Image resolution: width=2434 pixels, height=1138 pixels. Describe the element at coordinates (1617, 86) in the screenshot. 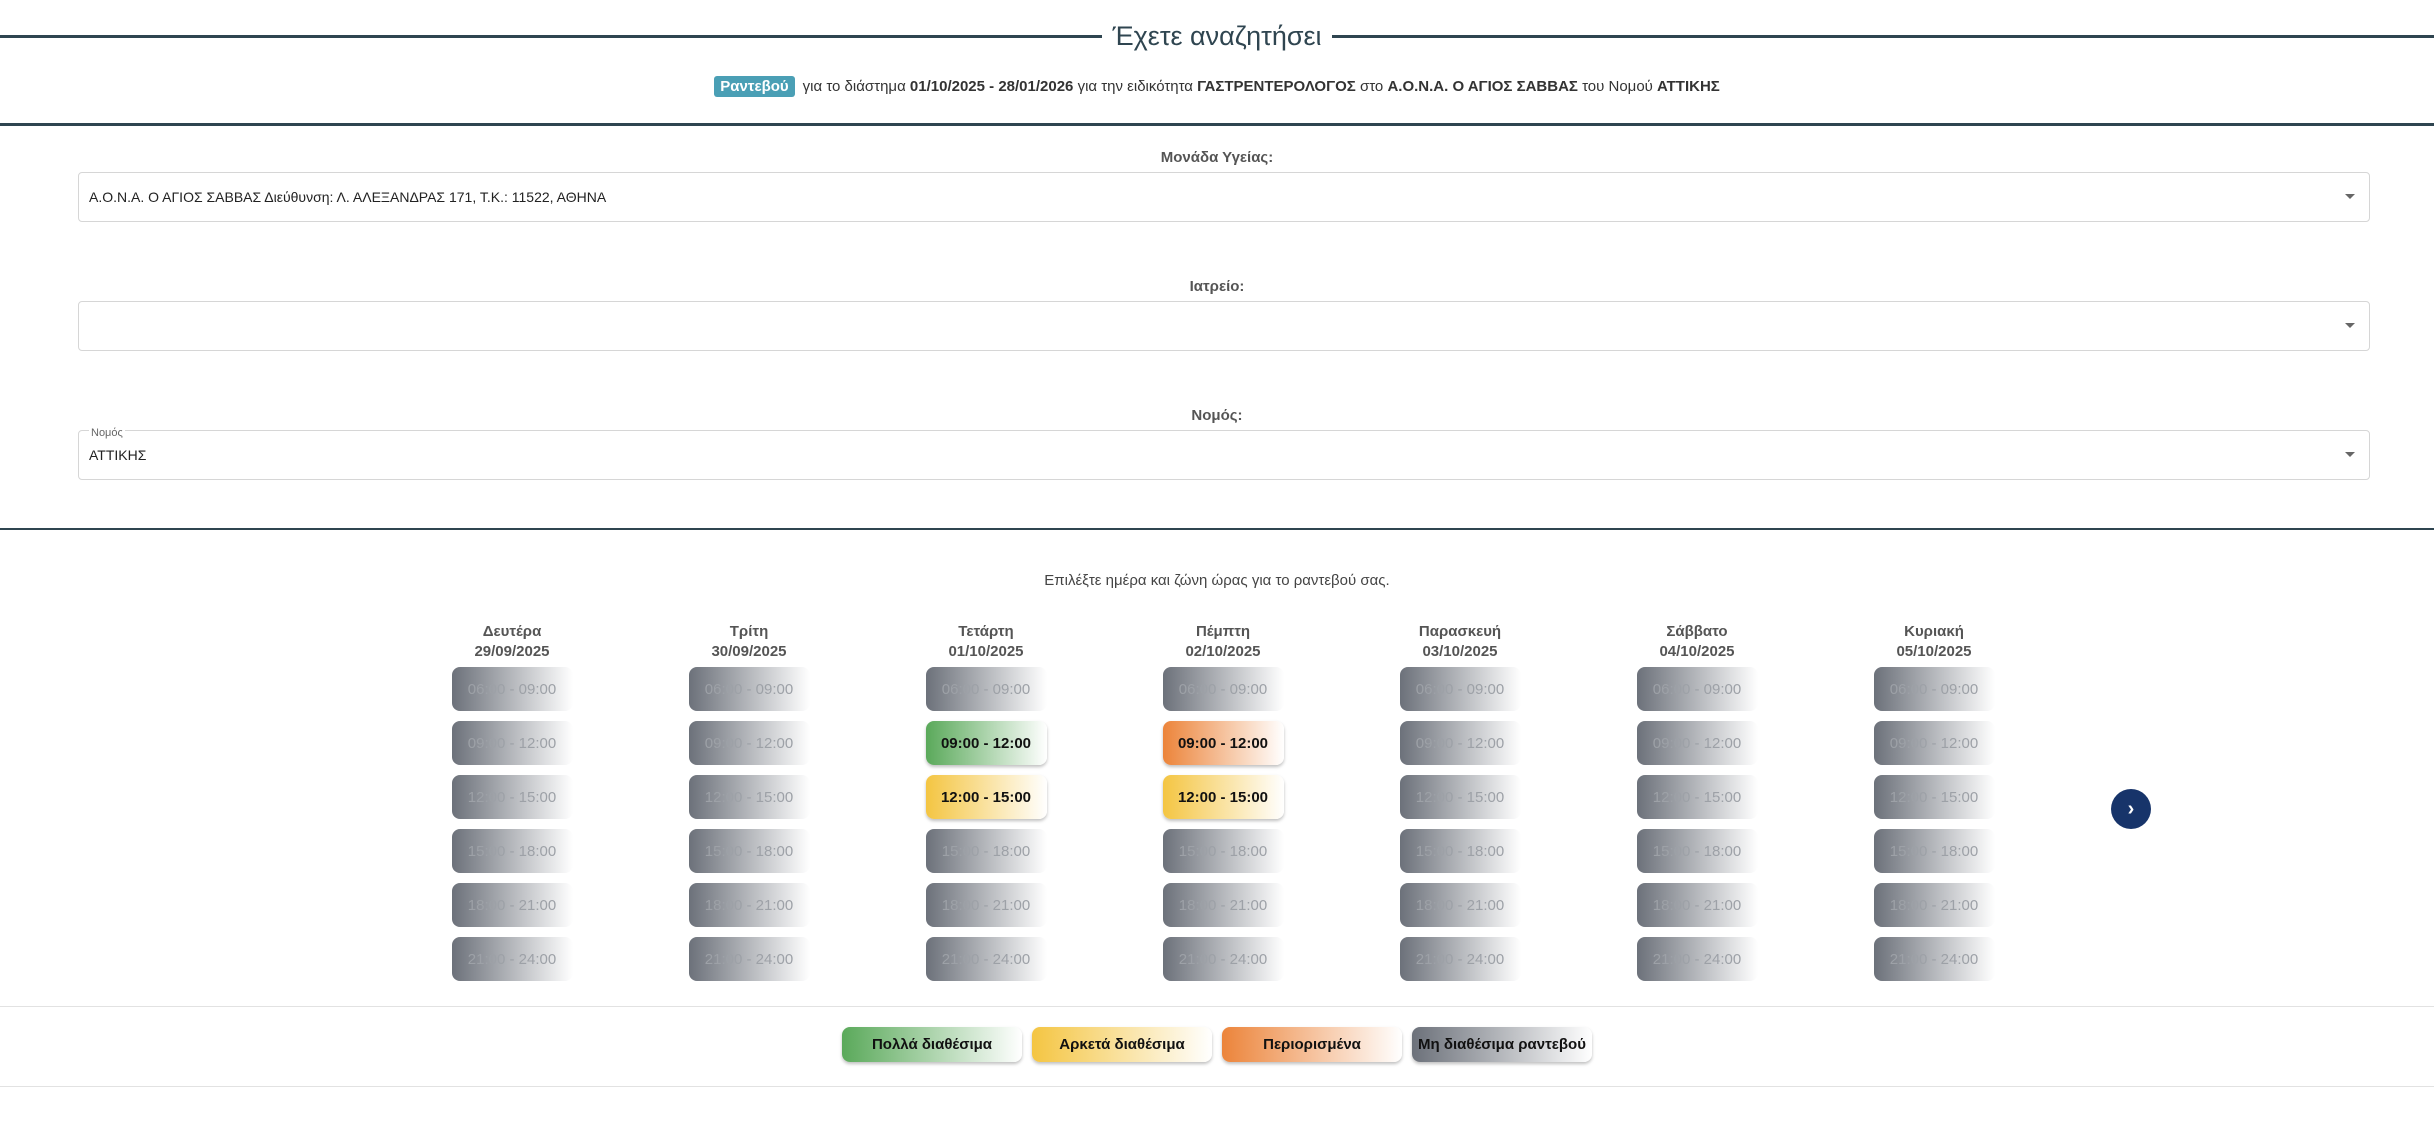

I see `summary-text: του Νομού` at that location.